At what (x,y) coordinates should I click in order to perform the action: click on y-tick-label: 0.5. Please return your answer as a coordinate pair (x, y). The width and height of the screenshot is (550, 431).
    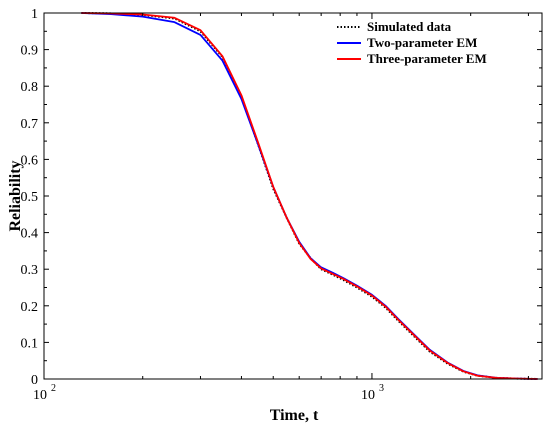
    Looking at the image, I should click on (30, 197).